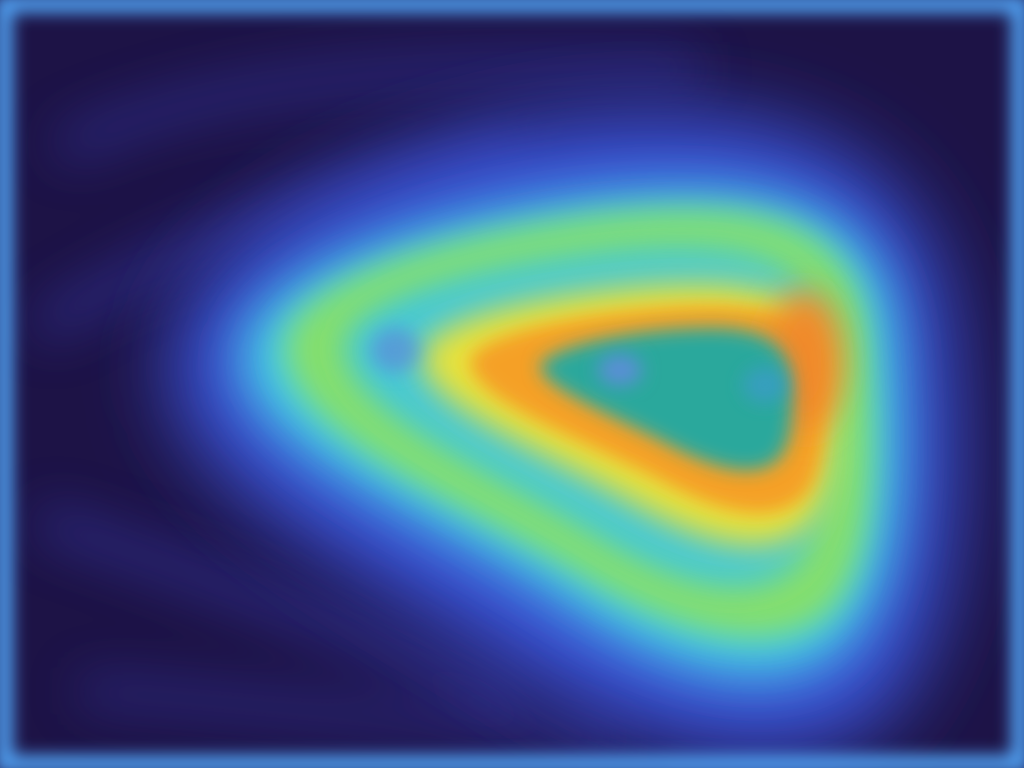 The height and width of the screenshot is (768, 1024). I want to click on core-spot-left, so click(620, 370).